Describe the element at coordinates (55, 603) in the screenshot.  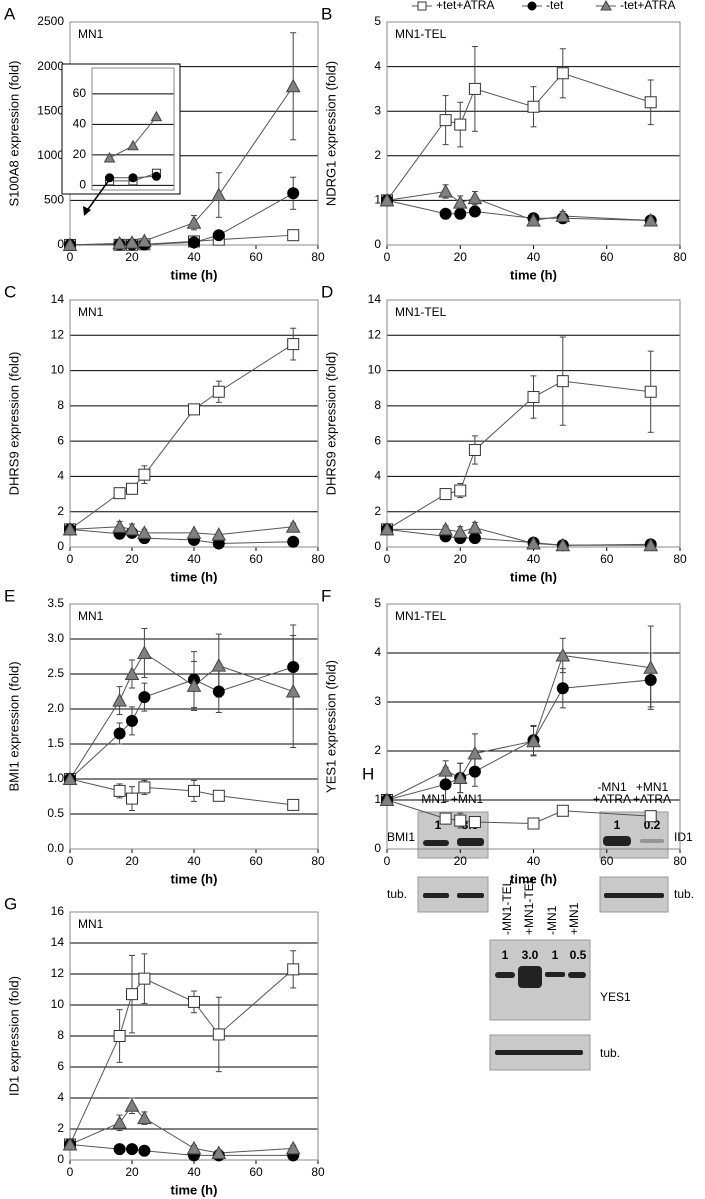
I see `y-tick-label: 3.5` at that location.